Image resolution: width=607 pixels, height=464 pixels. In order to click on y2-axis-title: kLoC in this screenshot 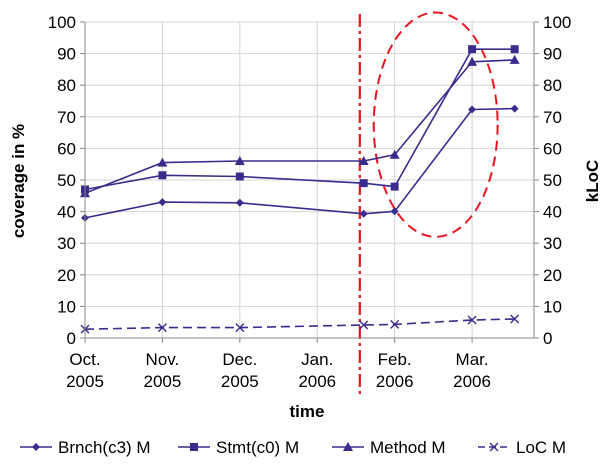, I will do `click(592, 181)`.